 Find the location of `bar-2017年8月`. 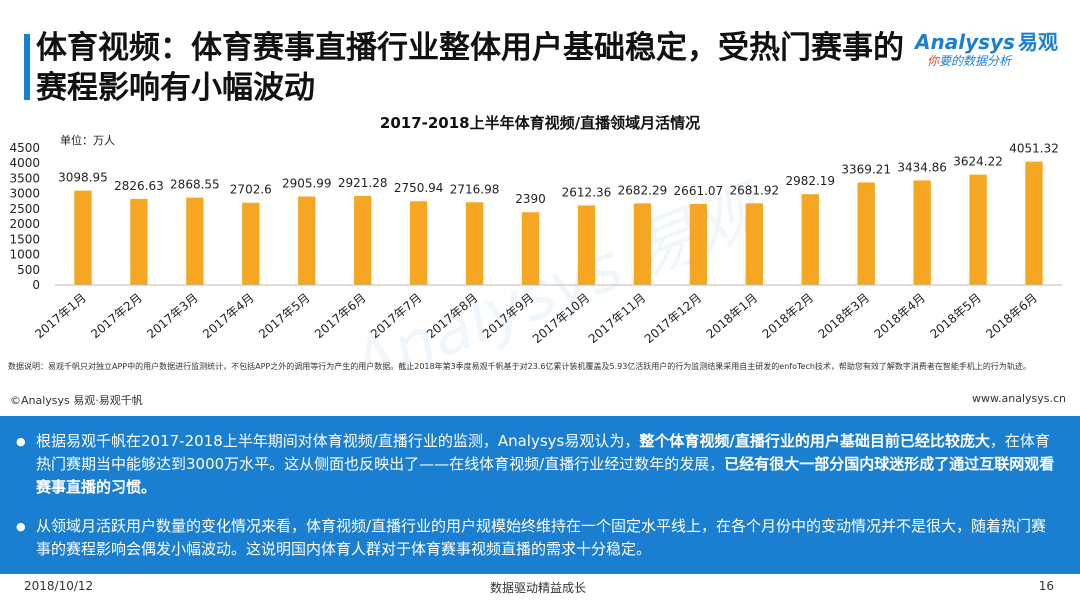

bar-2017年8月 is located at coordinates (474, 243).